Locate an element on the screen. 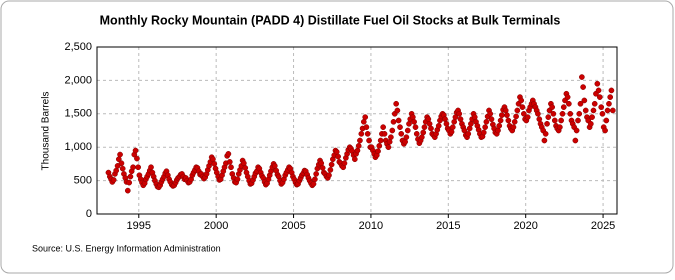 The image size is (675, 280). y-tick-label: 1,500 is located at coordinates (78, 114).